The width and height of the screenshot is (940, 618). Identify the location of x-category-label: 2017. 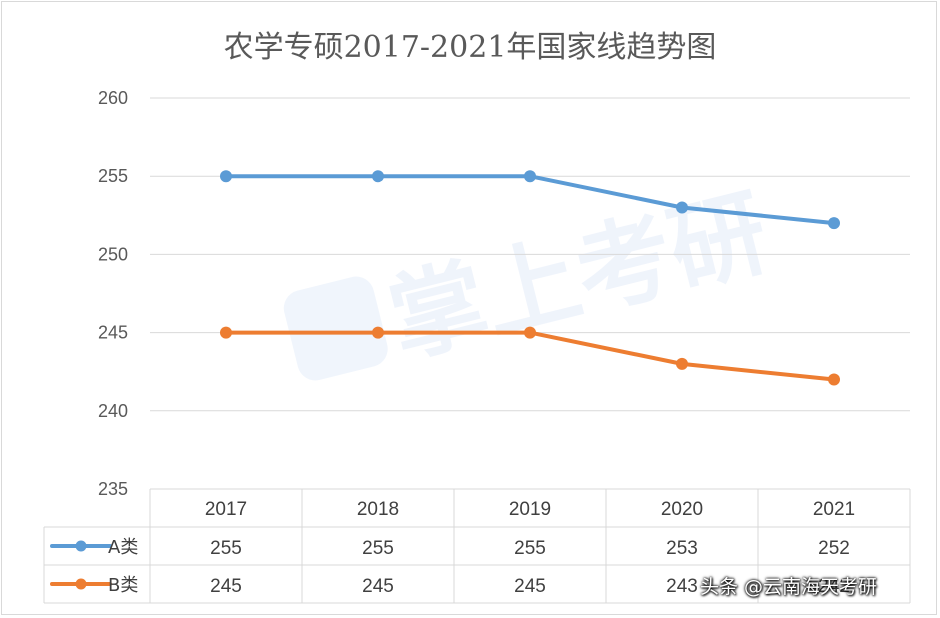
(226, 509).